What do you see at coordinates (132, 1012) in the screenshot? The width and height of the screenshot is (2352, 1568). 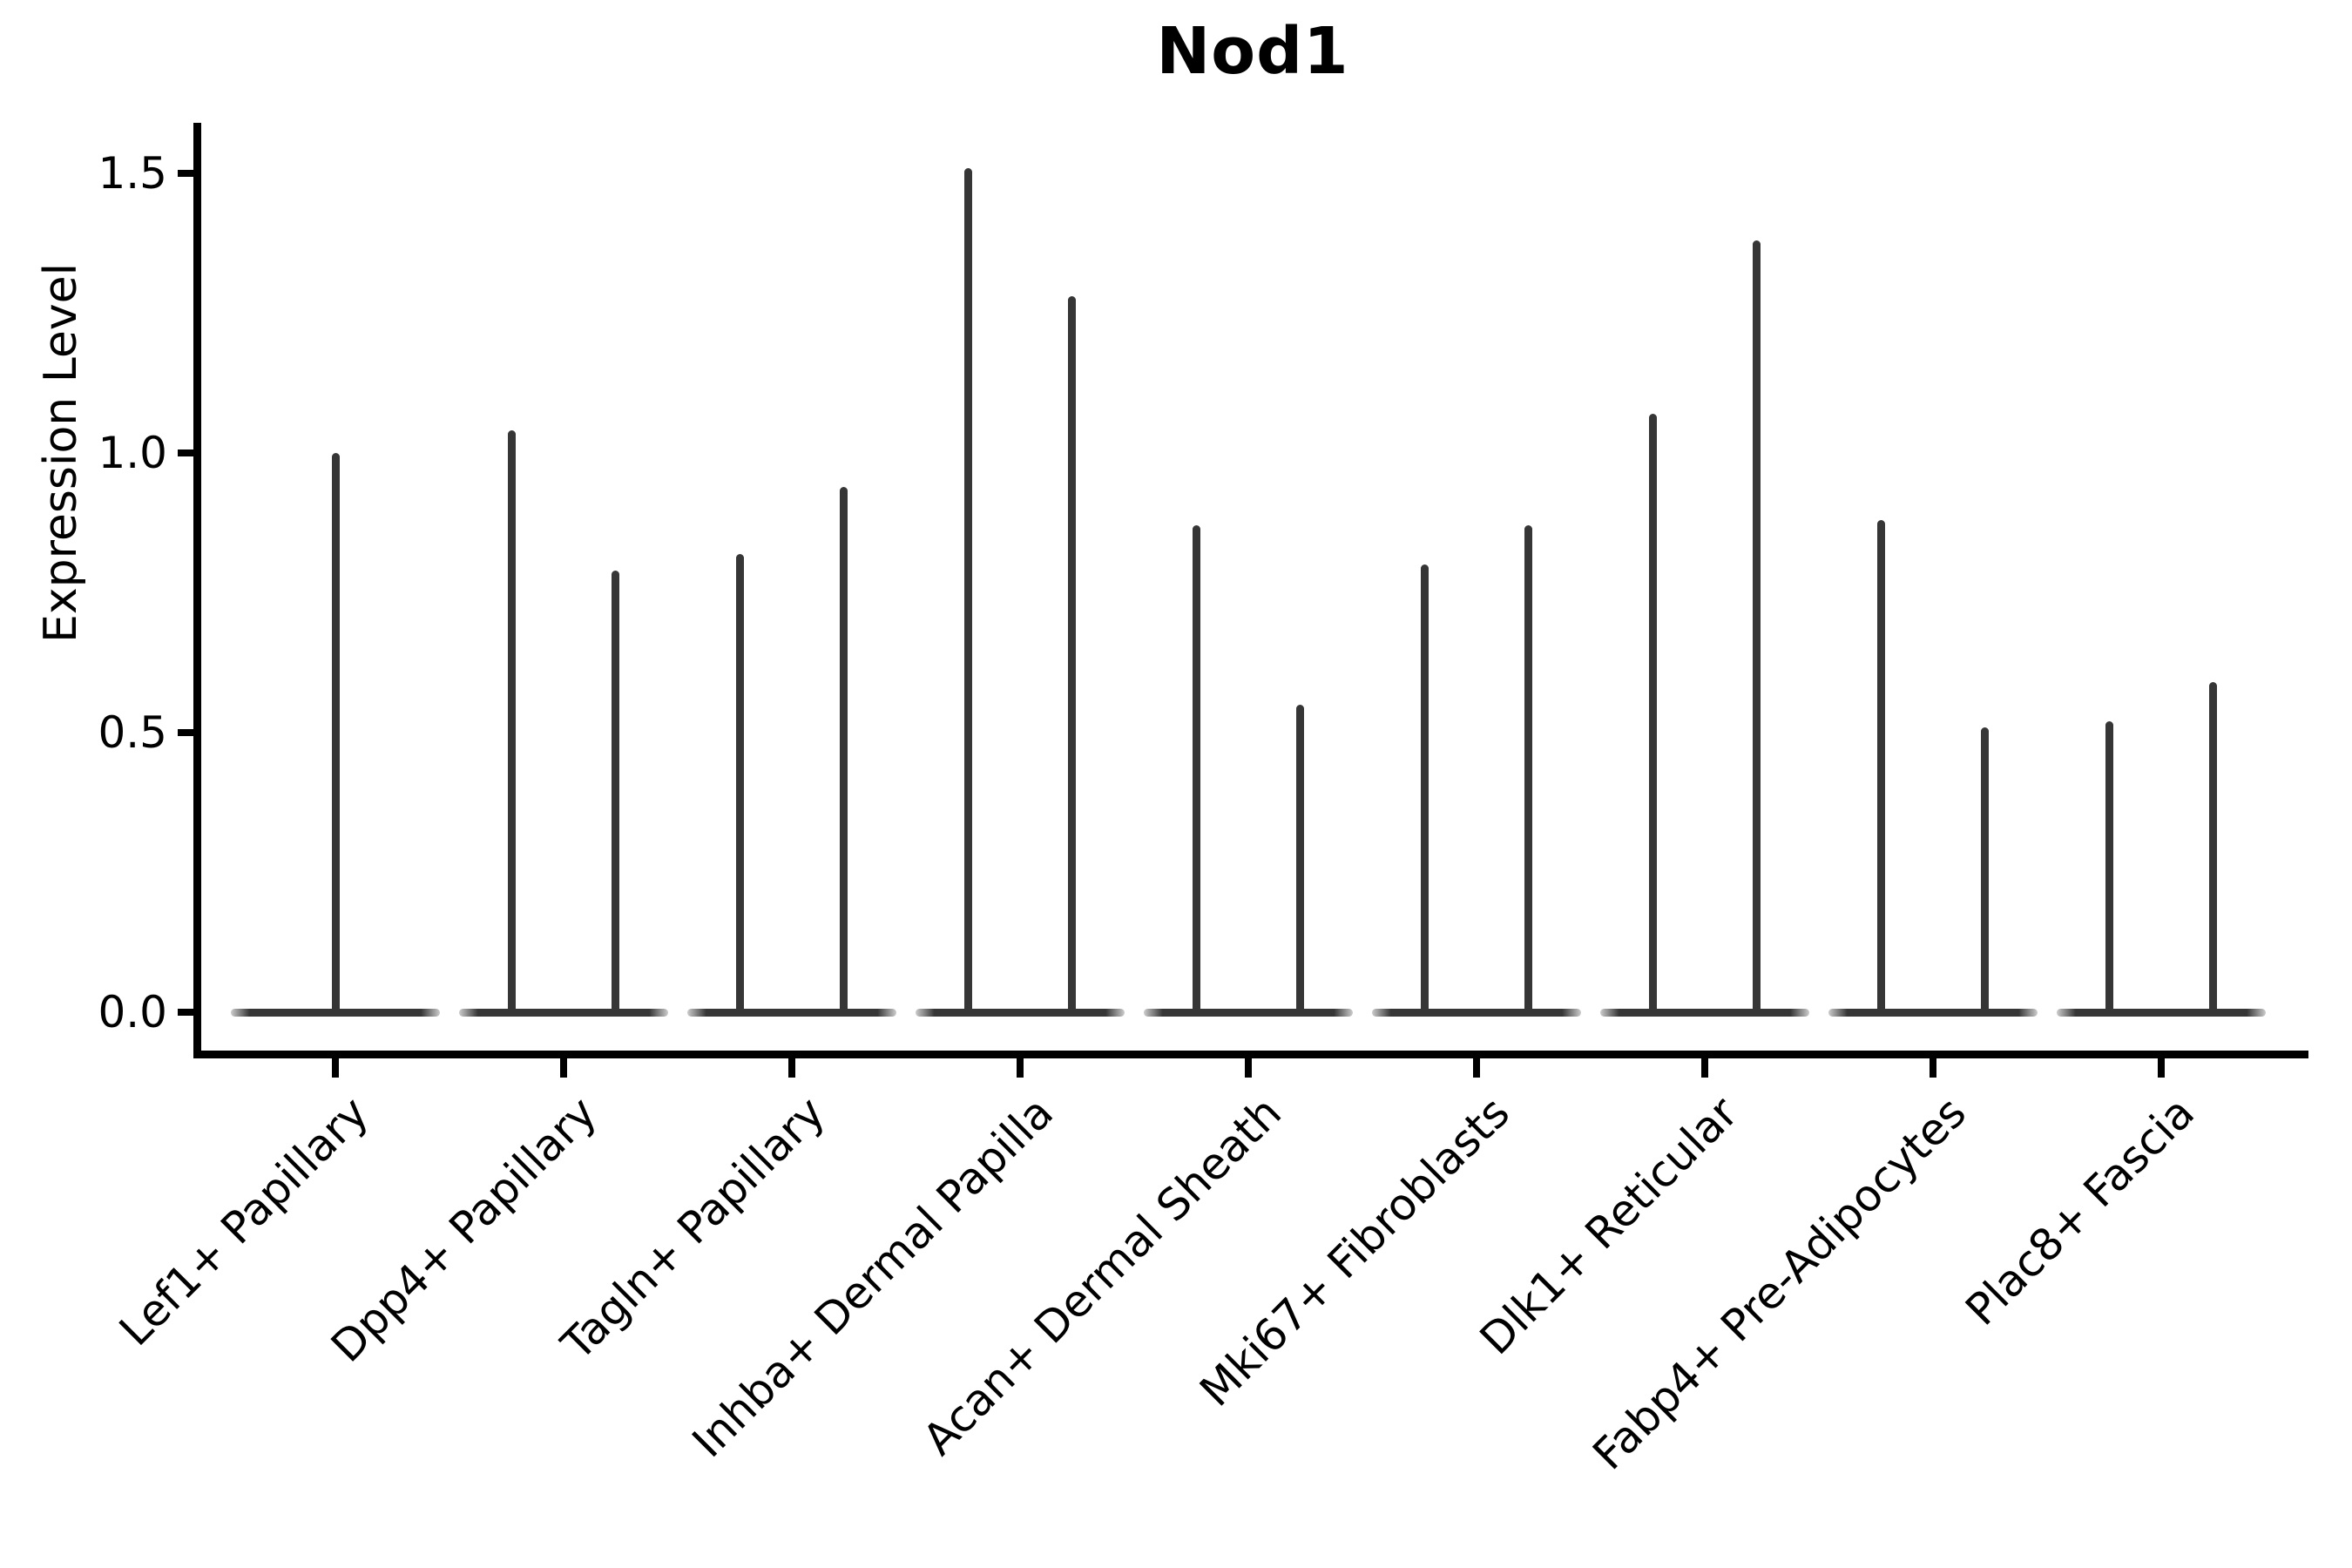 I see `y-tick-label: 0.0` at bounding box center [132, 1012].